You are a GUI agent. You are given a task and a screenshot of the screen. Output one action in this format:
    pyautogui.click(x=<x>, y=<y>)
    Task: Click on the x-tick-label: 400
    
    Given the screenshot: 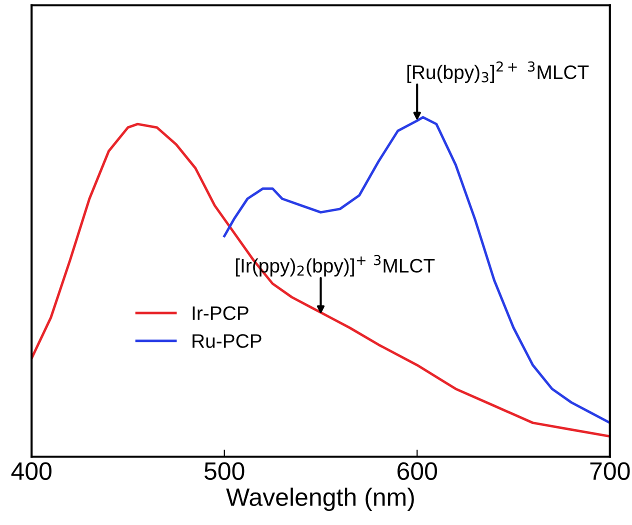 What is the action you would take?
    pyautogui.click(x=31, y=471)
    